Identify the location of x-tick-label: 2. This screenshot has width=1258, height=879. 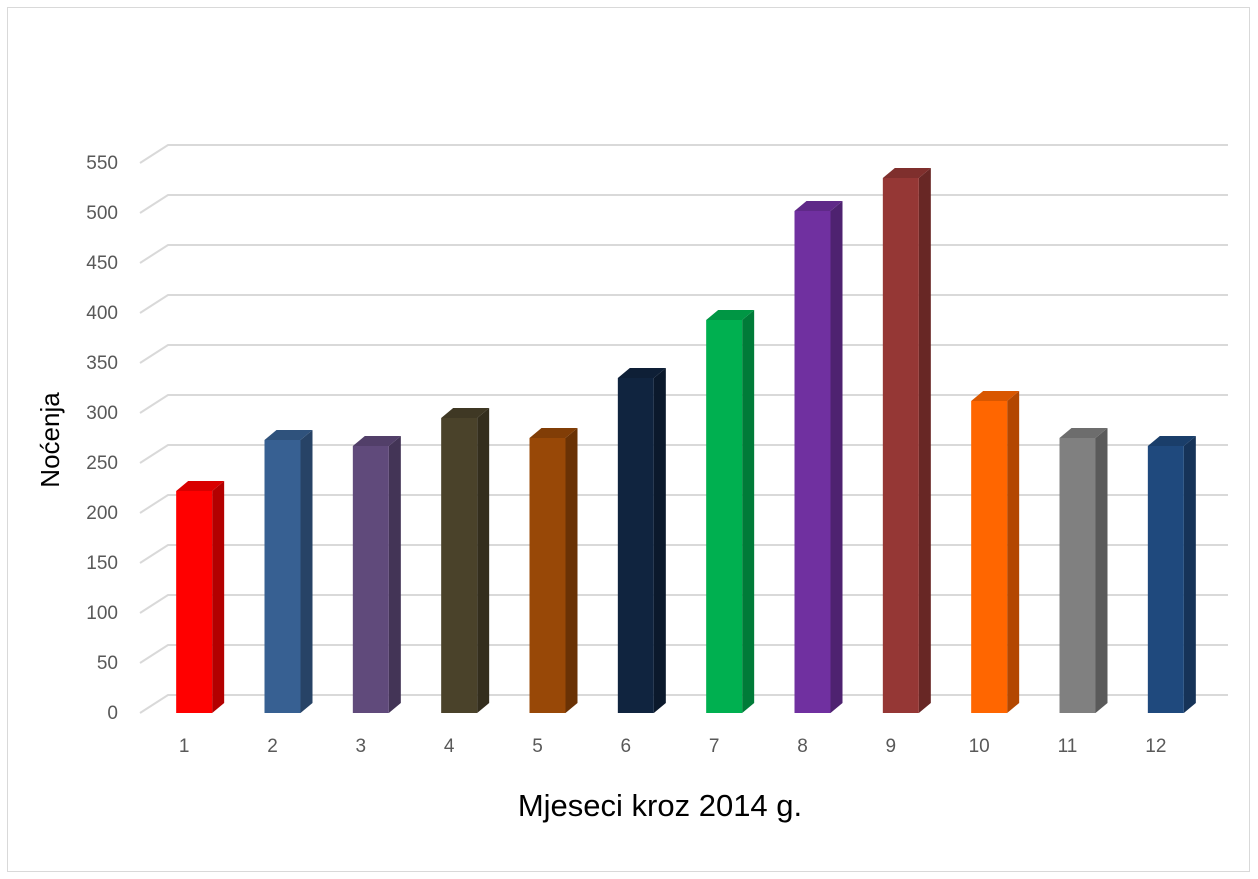
(272, 746).